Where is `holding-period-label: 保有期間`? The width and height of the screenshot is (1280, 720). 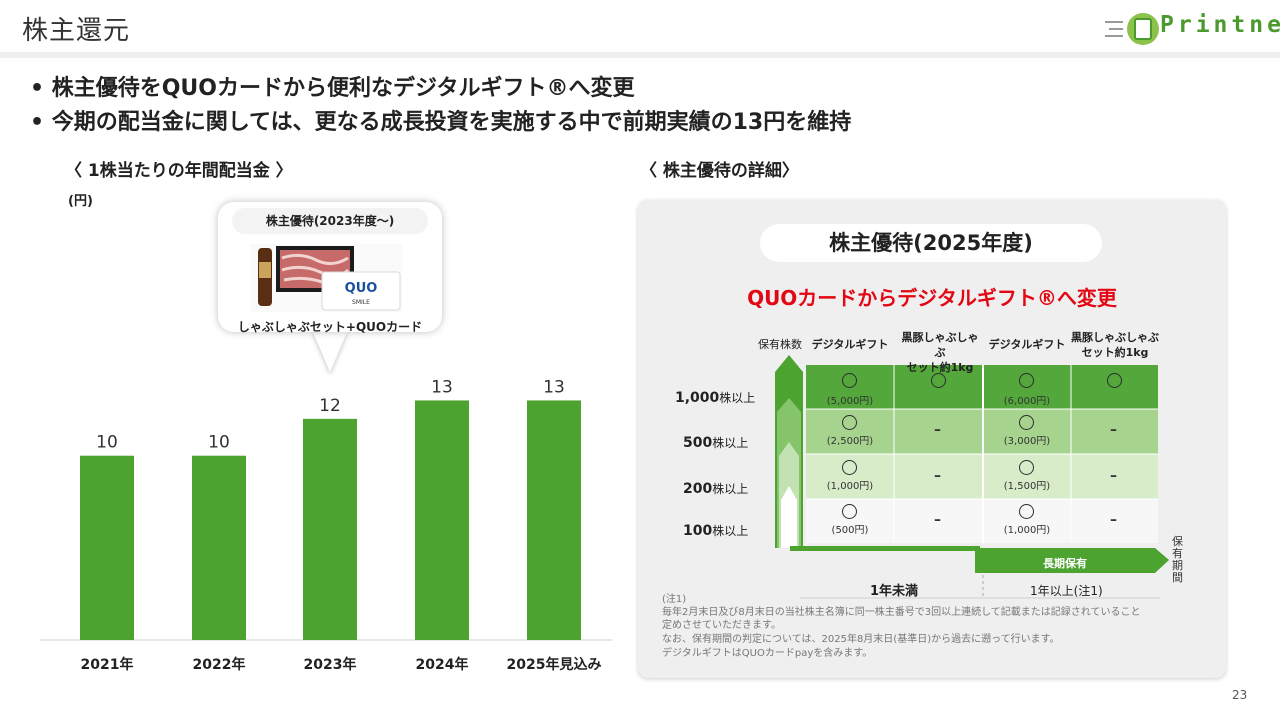
holding-period-label: 保有期間 is located at coordinates (1177, 559).